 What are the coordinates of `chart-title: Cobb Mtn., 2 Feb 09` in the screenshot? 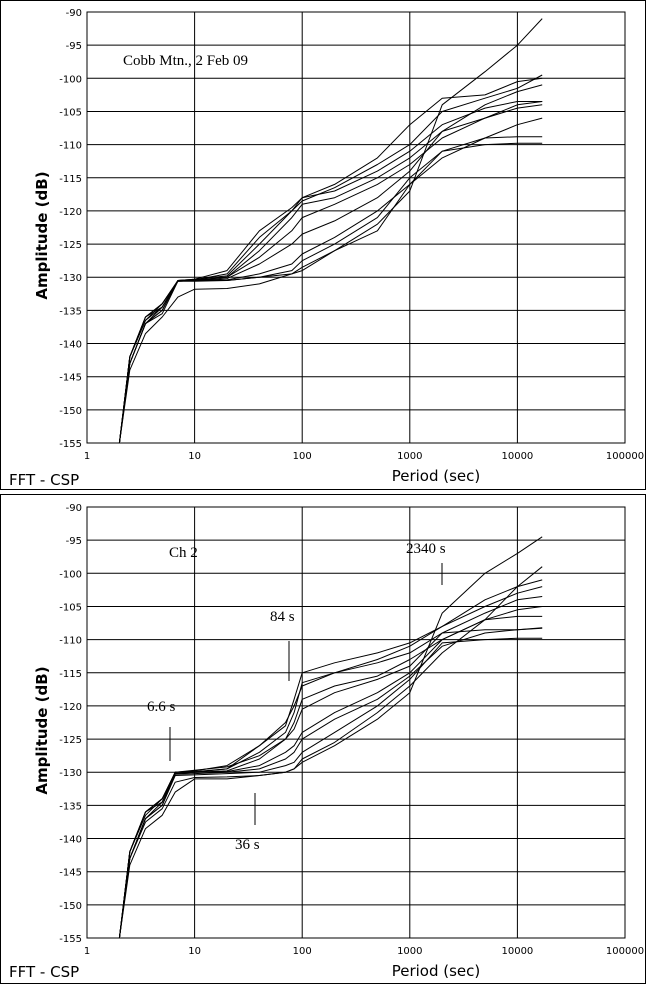 It's located at (185, 61).